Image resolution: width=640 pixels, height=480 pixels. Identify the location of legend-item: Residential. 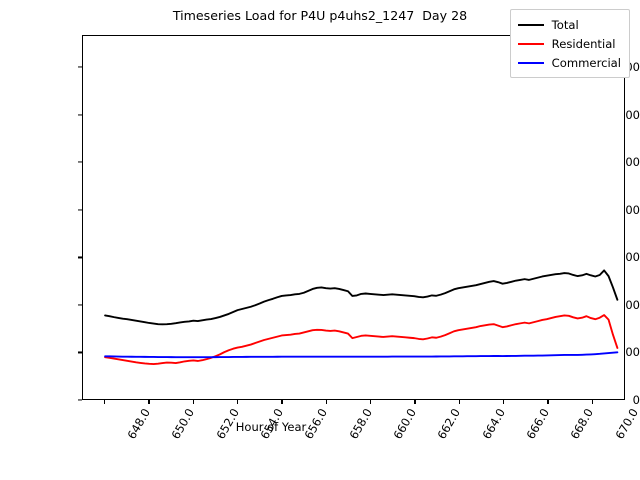
(569, 43).